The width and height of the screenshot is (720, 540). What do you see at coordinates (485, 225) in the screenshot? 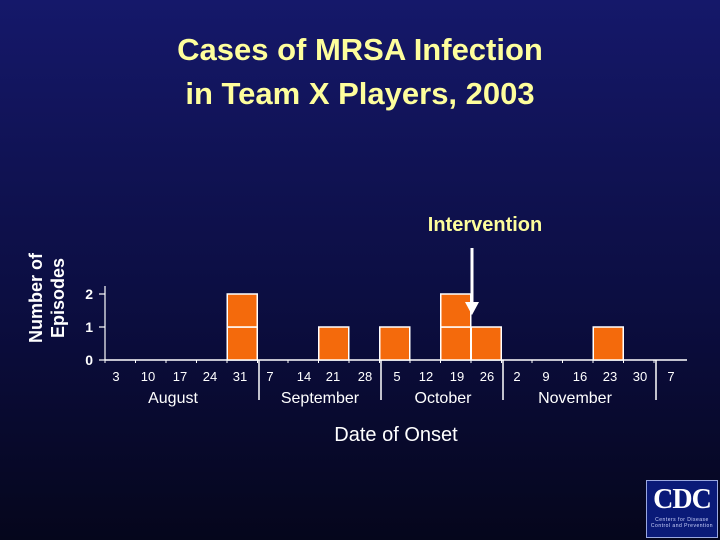
I see `intervention-label: Intervention` at bounding box center [485, 225].